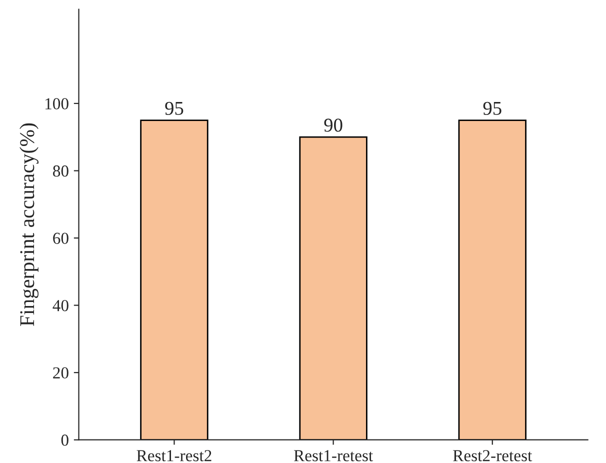  I want to click on y-tick-label: 40, so click(60, 306).